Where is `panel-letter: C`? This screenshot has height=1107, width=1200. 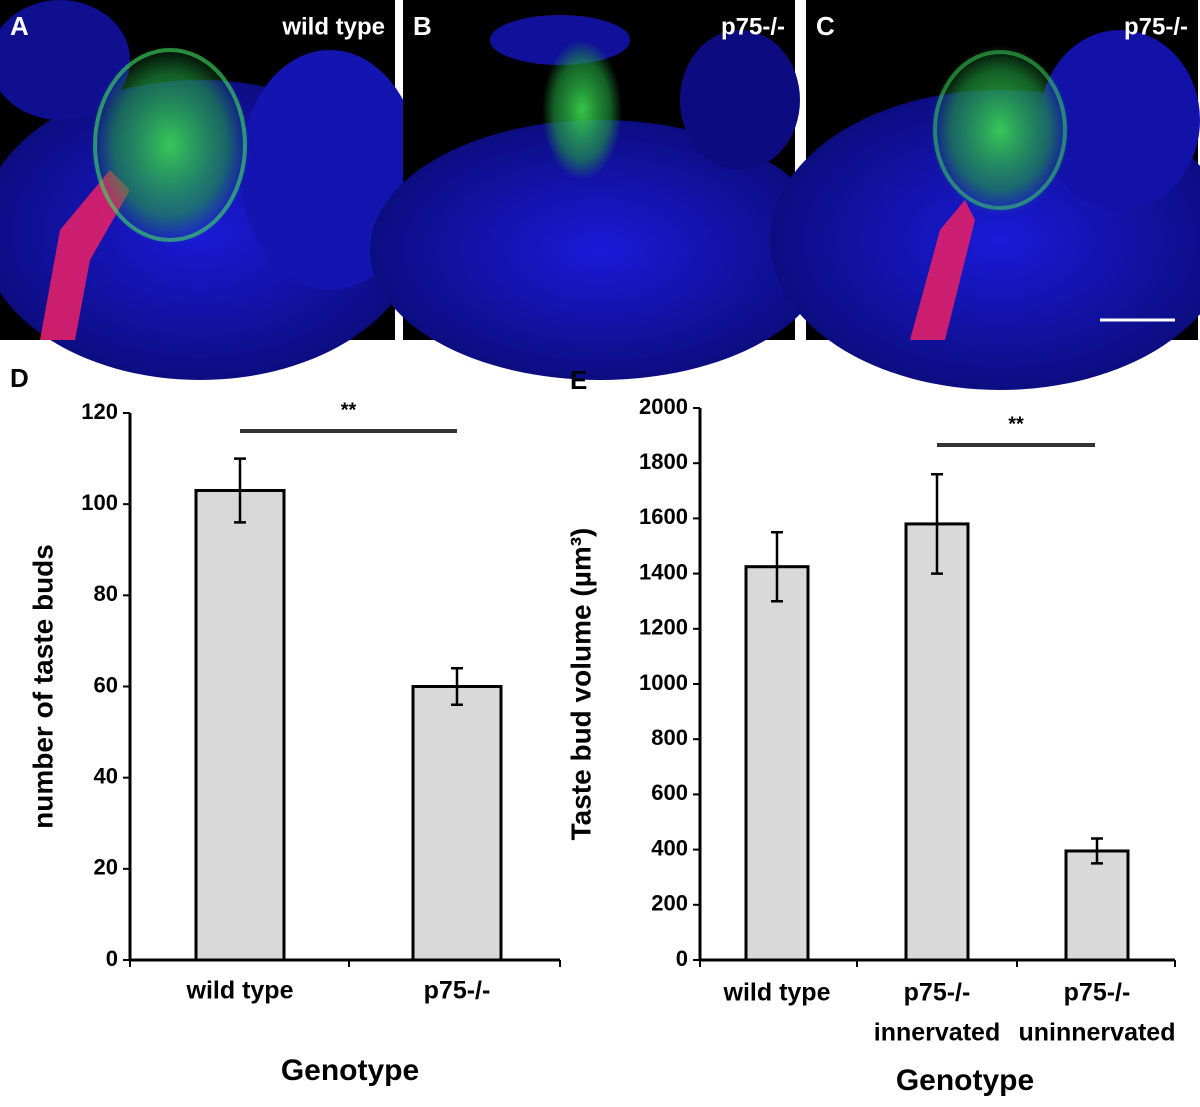 panel-letter: C is located at coordinates (825, 26).